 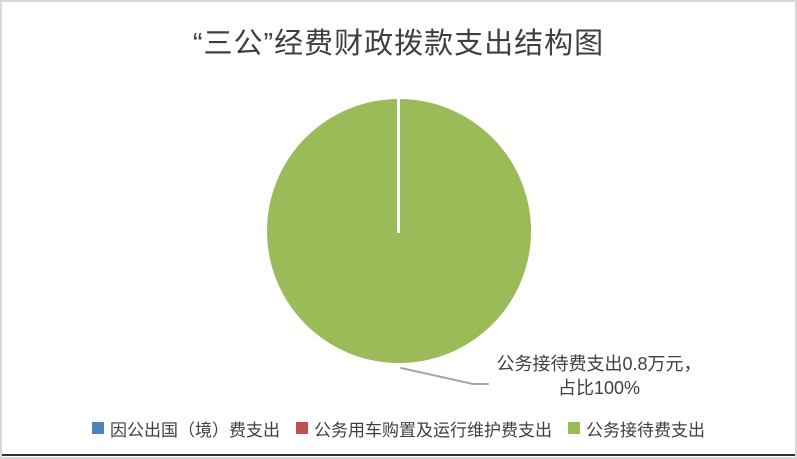 I want to click on legend-item-abroad: 因公出国（境）费支出, so click(x=186, y=428).